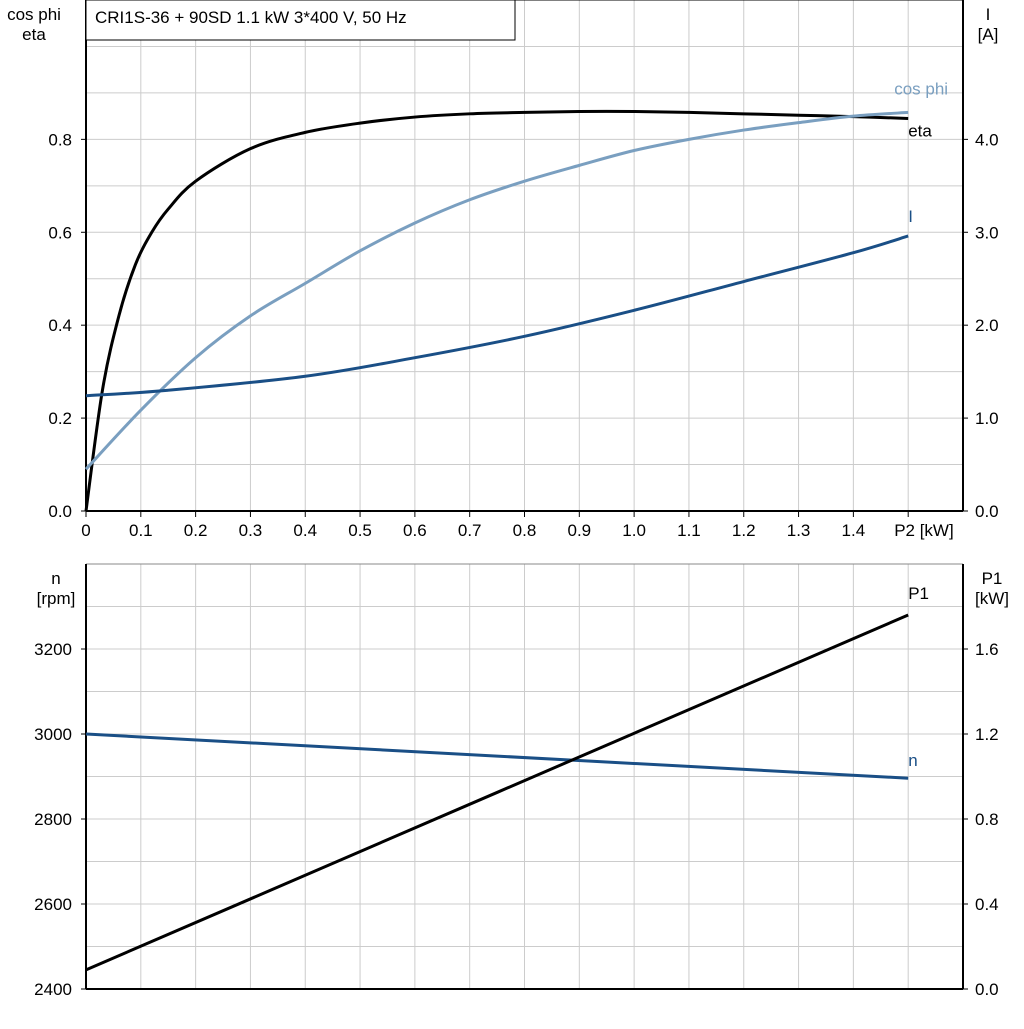 Image resolution: width=1024 pixels, height=1029 pixels. What do you see at coordinates (60, 139) in the screenshot?
I see `left-tick-label: 0.8` at bounding box center [60, 139].